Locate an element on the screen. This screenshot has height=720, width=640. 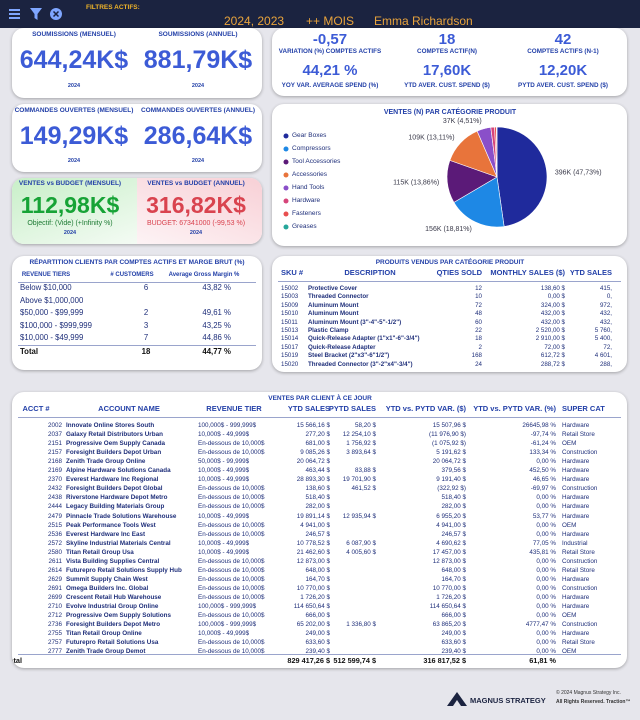
table-cell: (322,92 $) is located at coordinates (451, 489).